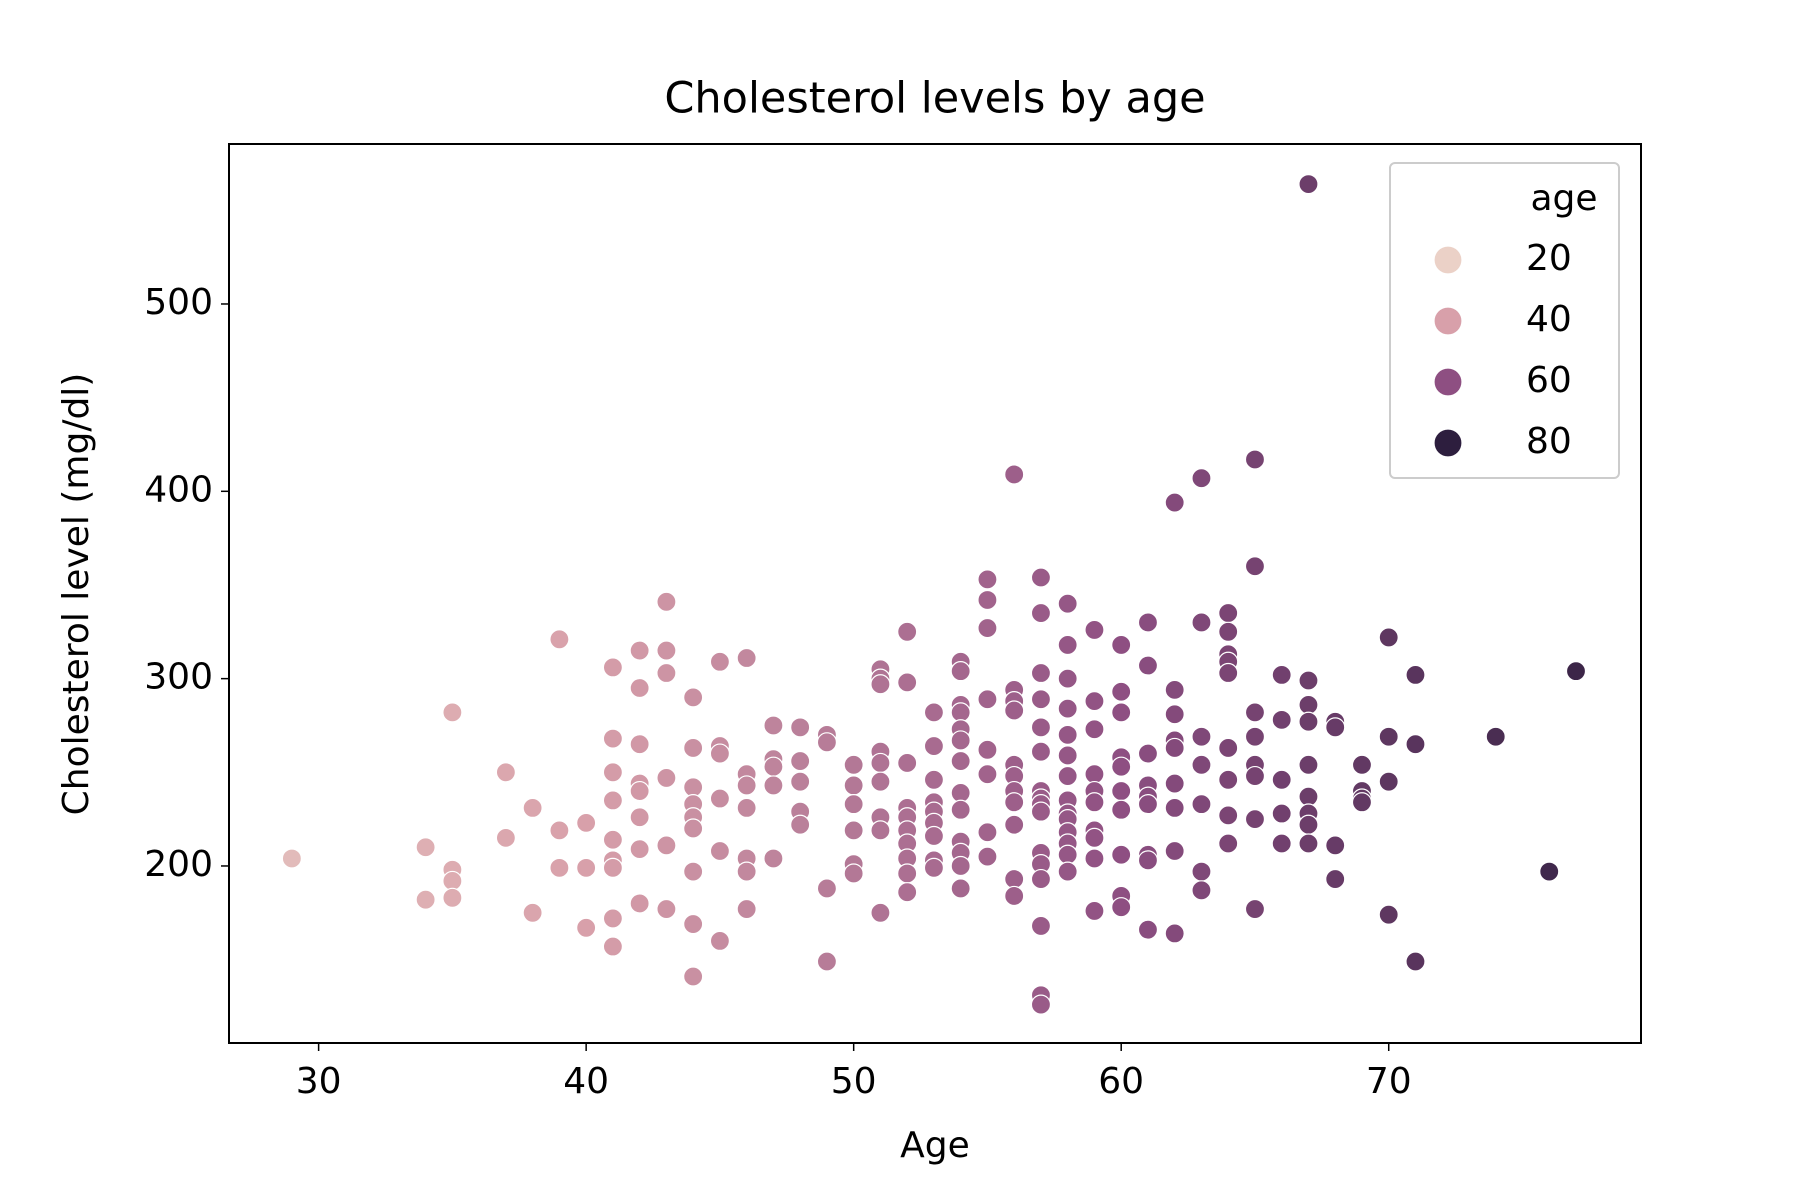 The image size is (1800, 1200). Describe the element at coordinates (178, 677) in the screenshot. I see `y-tick-label: 300` at that location.